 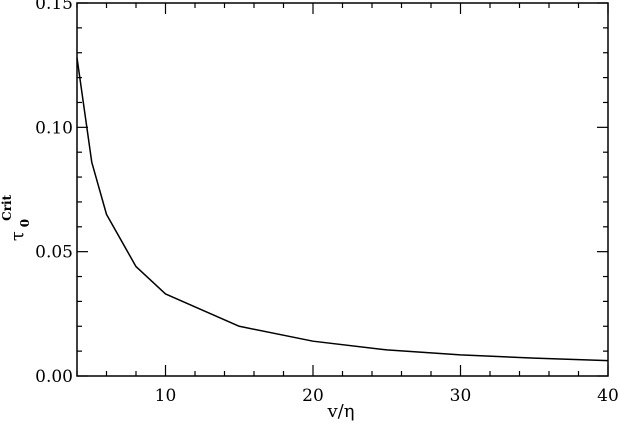 I want to click on y-axis-label: τ 0 Crit, so click(x=16, y=217).